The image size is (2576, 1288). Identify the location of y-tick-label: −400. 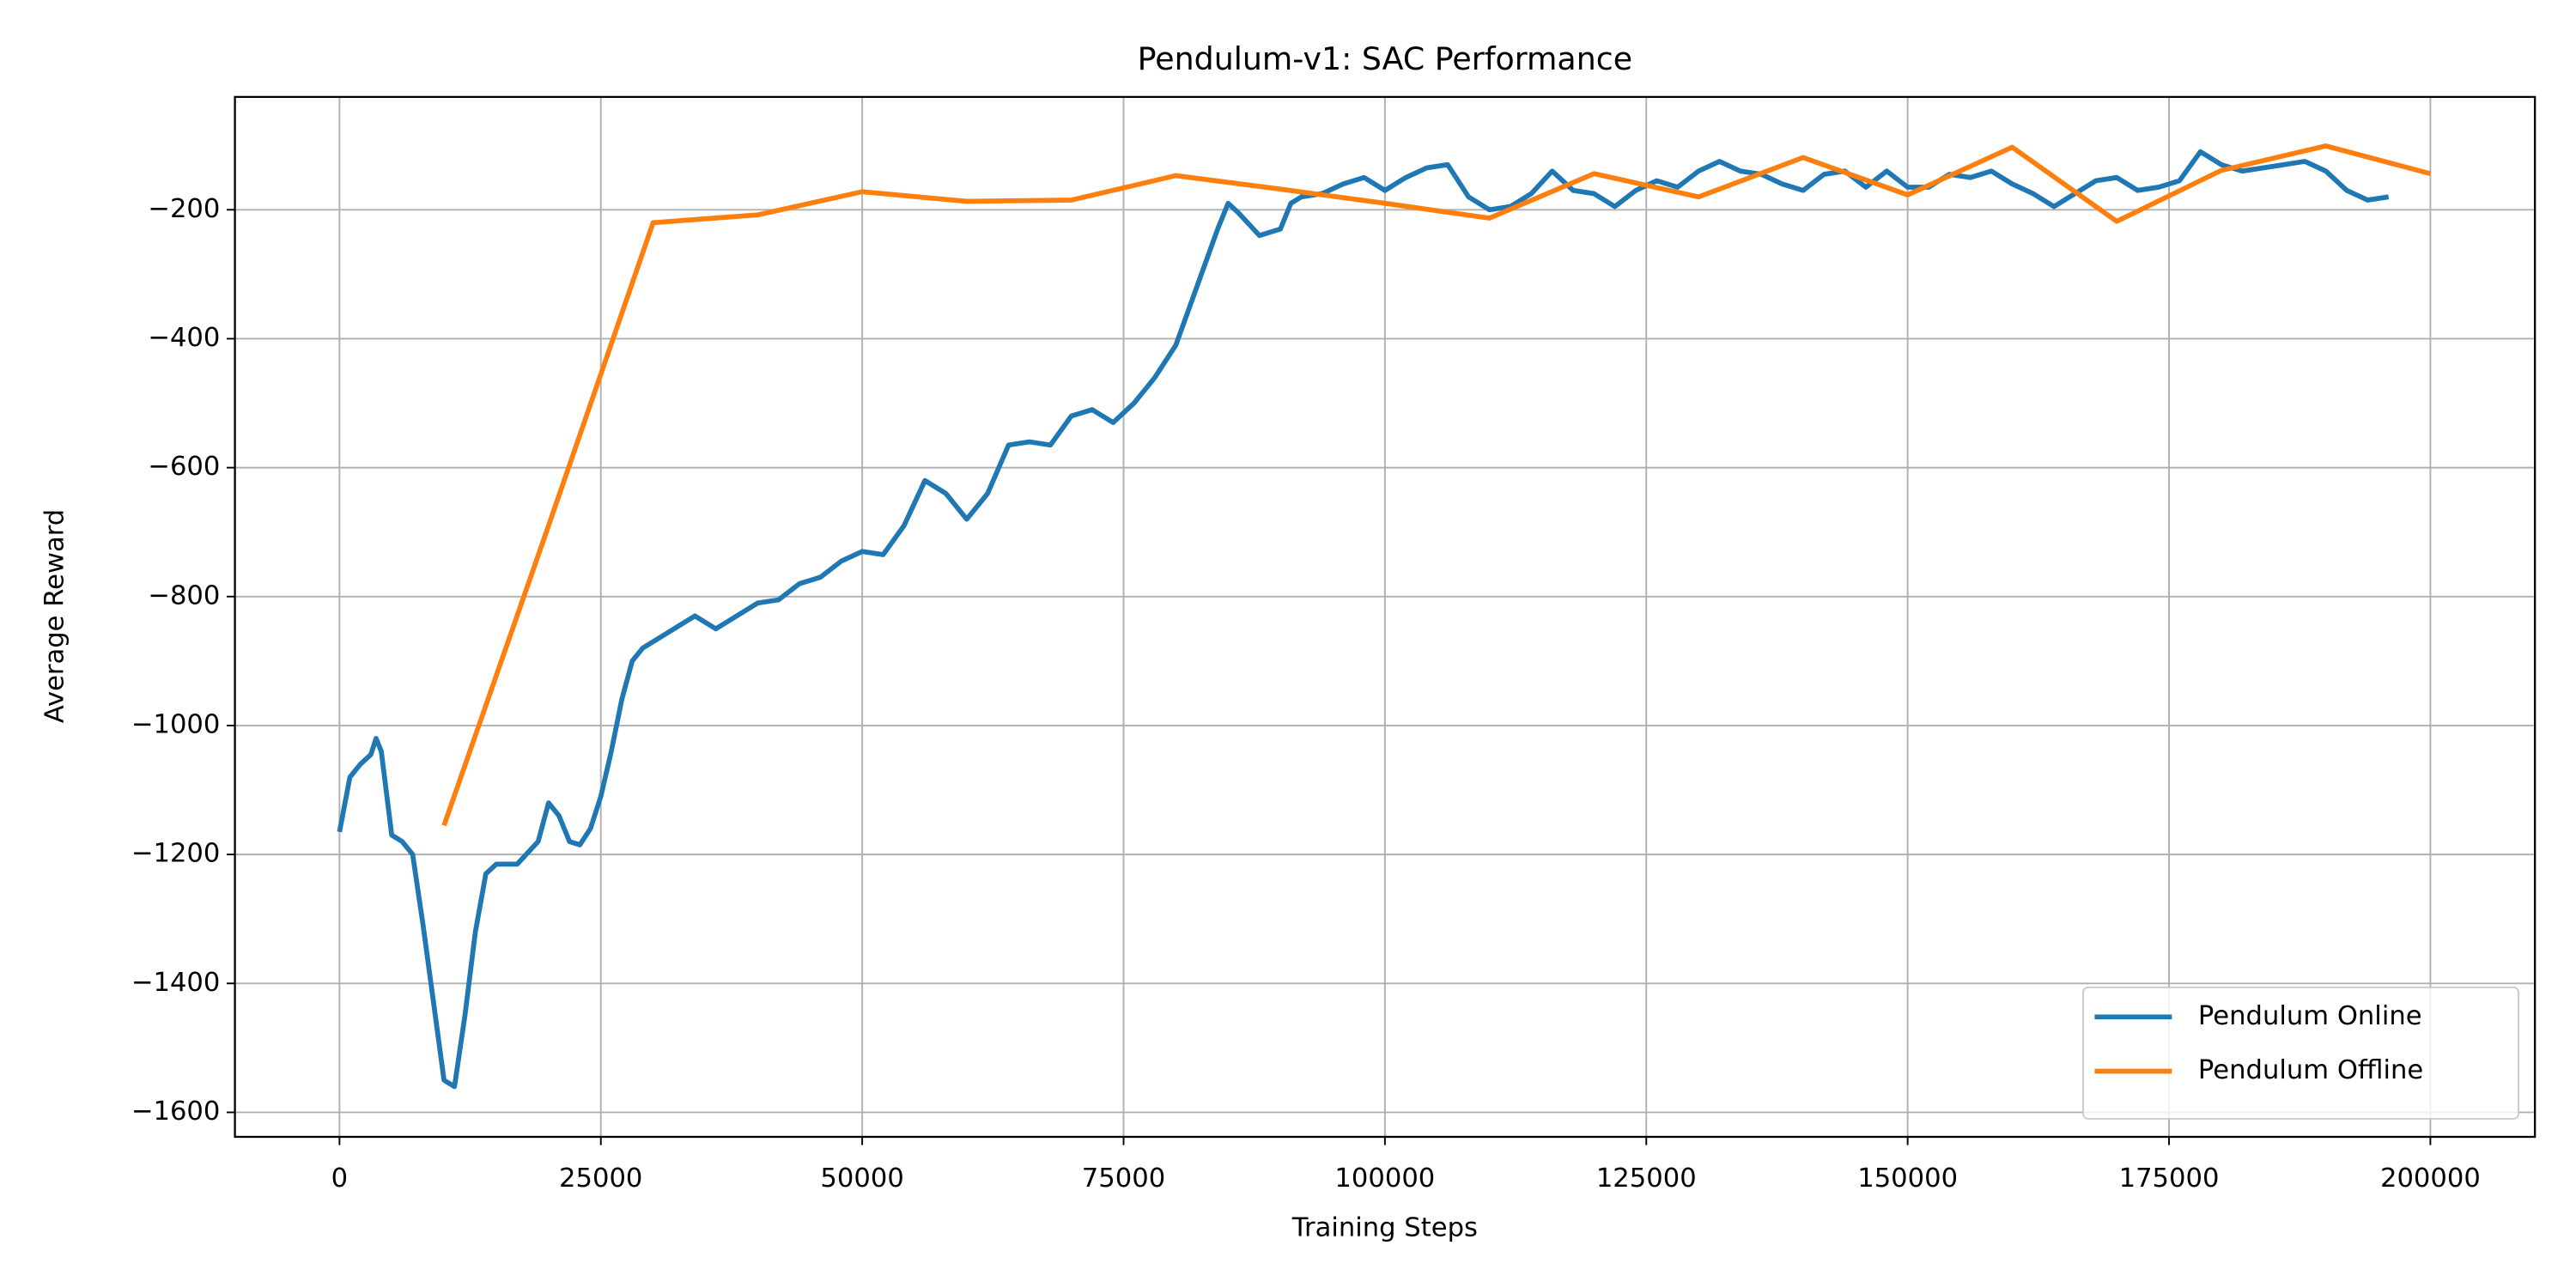
(184, 338).